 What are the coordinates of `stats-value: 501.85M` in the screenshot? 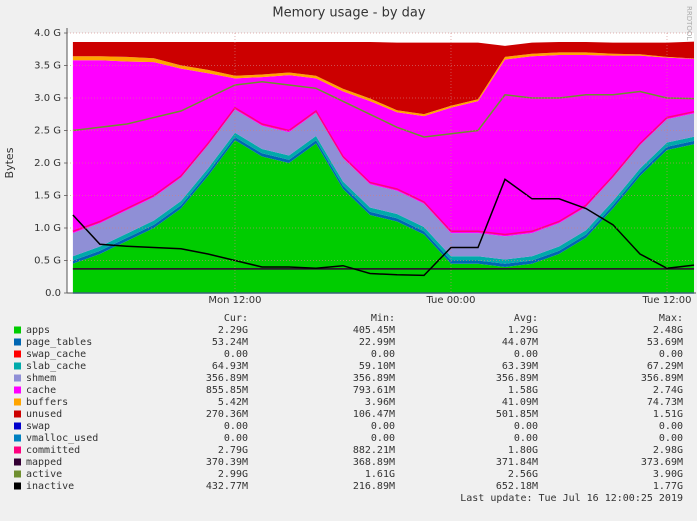 It's located at (517, 414).